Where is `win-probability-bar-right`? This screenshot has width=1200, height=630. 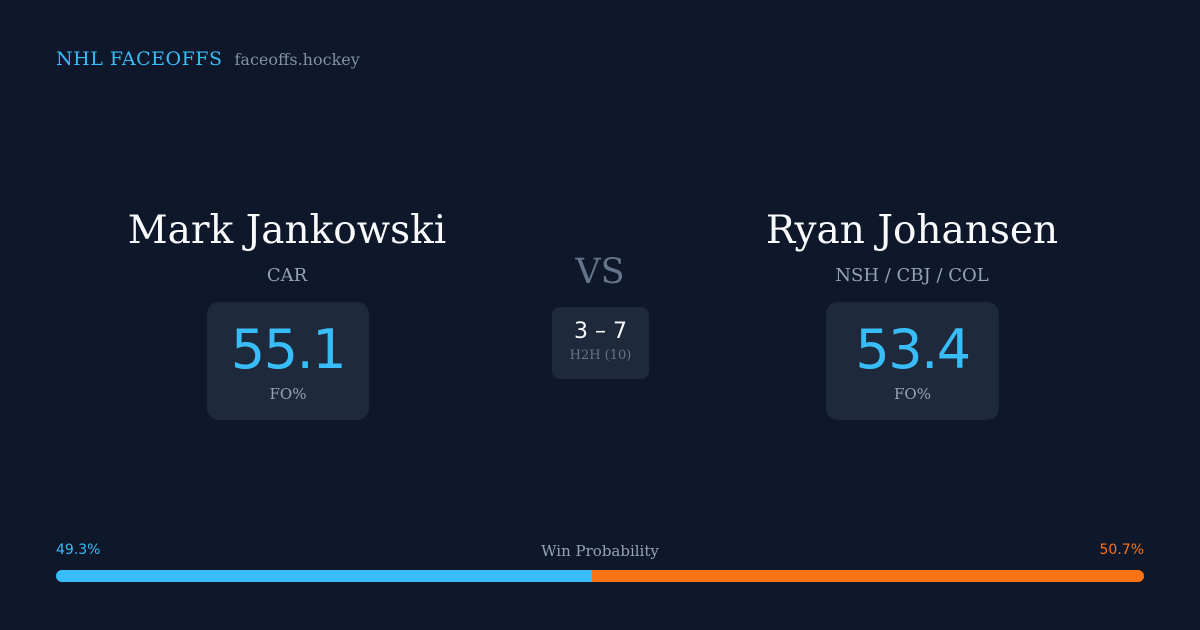 win-probability-bar-right is located at coordinates (868, 576).